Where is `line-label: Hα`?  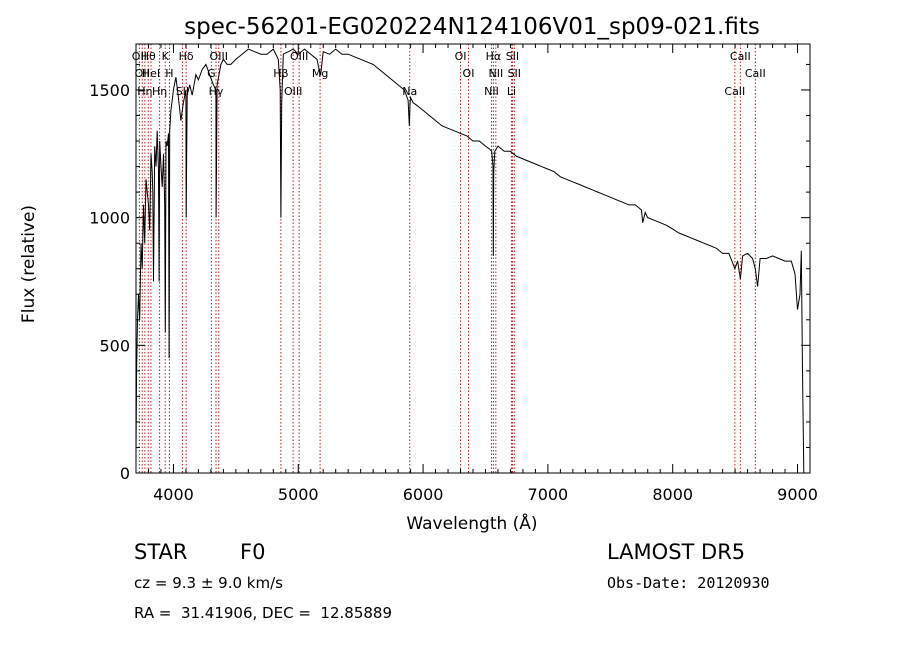
line-label: Hα is located at coordinates (494, 56).